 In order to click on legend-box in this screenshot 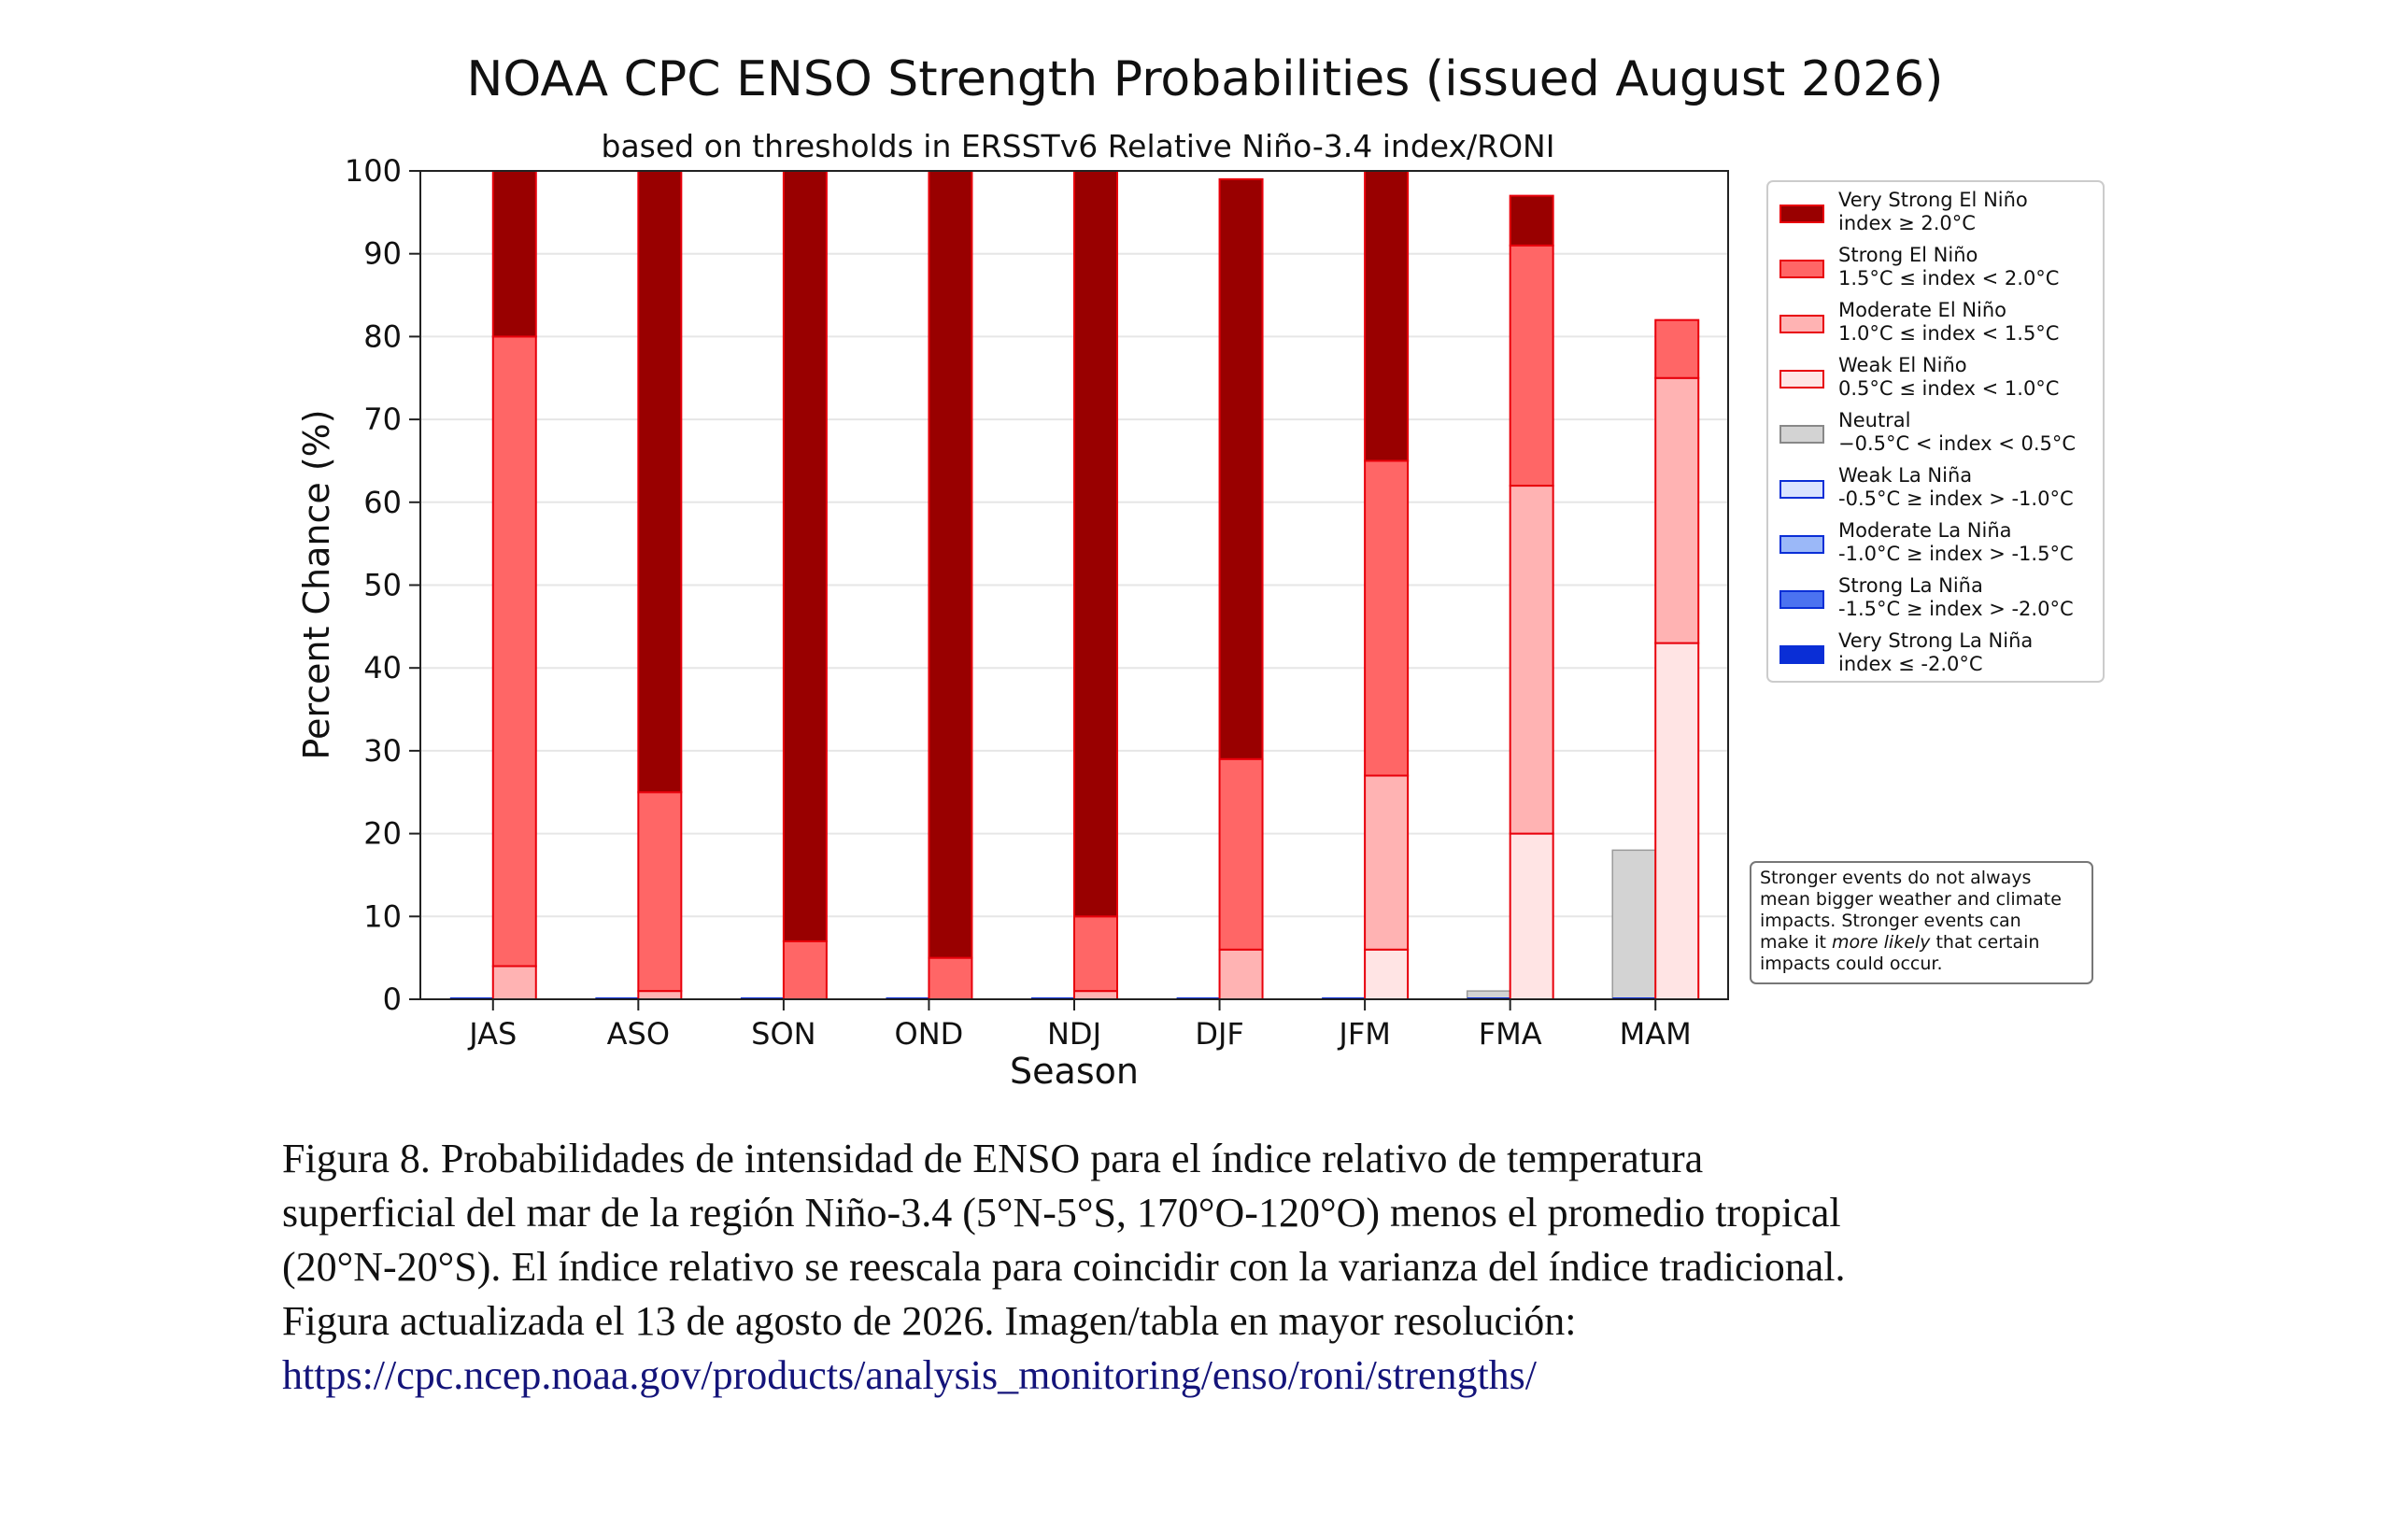, I will do `click(1935, 432)`.